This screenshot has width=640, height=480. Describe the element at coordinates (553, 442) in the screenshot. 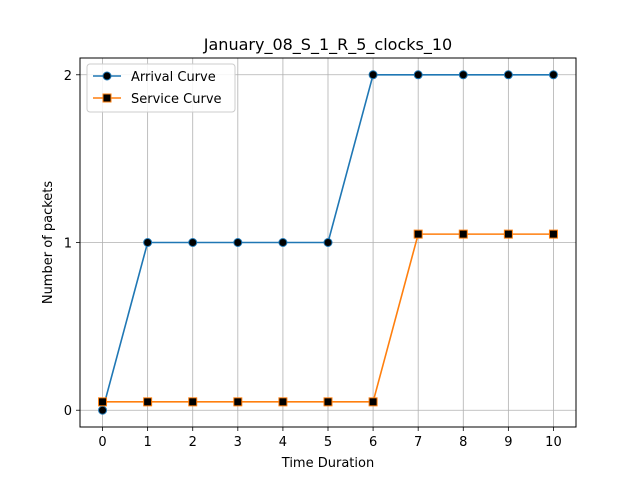

I see `x-tick-label: 10` at that location.